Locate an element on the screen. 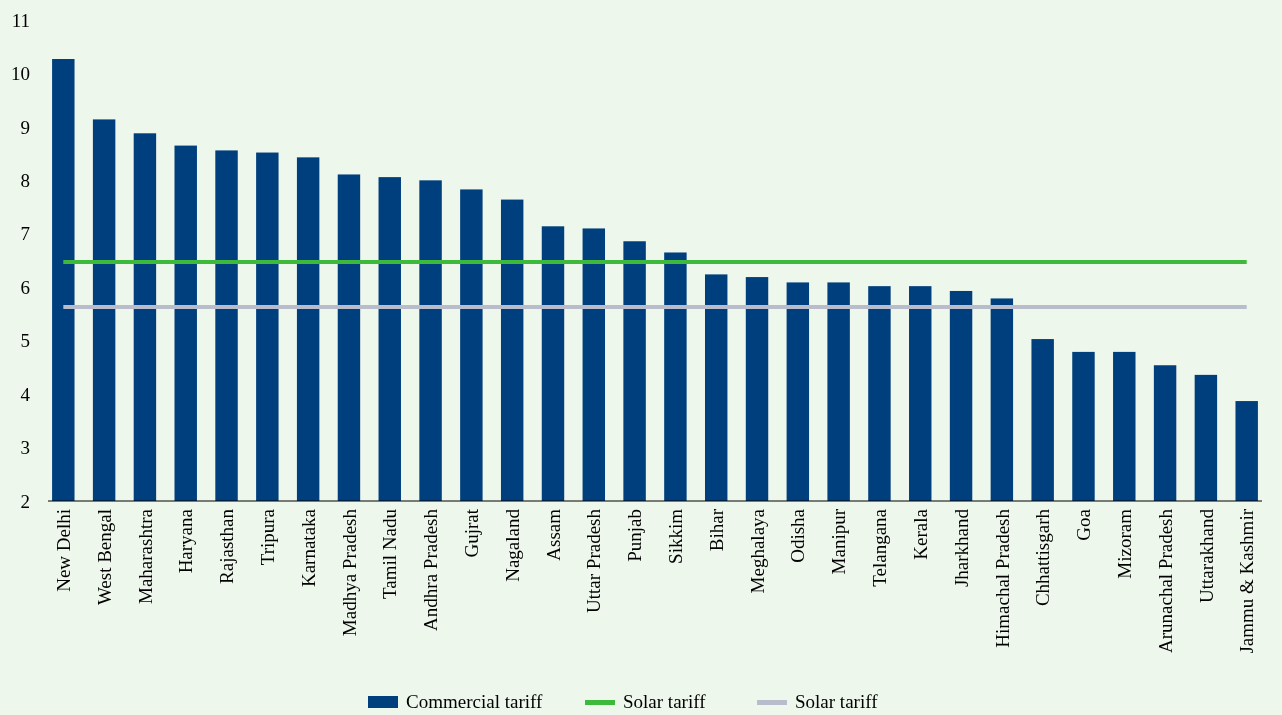 This screenshot has height=715, width=1282. x-tick-label: Uttarakhand is located at coordinates (1206, 555).